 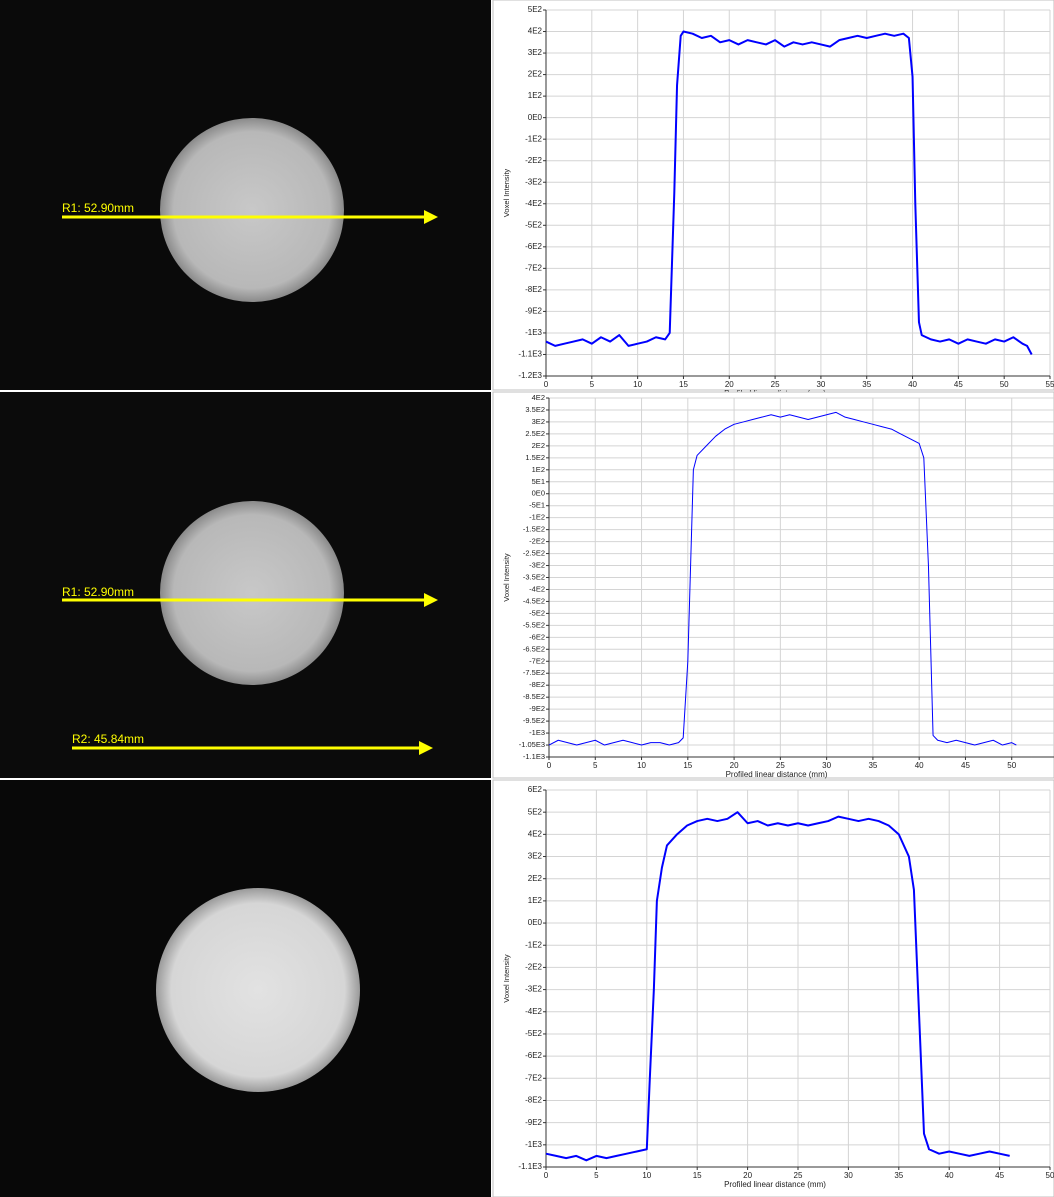 What do you see at coordinates (103, 473) in the screenshot?
I see `labels: R1: 52.90mm R1: 52.90mm R2: 45.84mm` at bounding box center [103, 473].